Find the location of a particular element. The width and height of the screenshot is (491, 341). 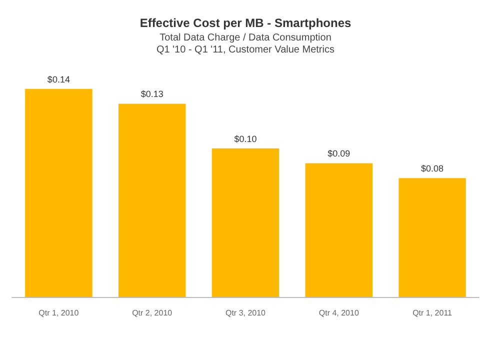

chart-subtitle: Total Data Charge / Data Consumption Q1 '10 - Q1 '11, Customer Value Metrics is located at coordinates (245, 44).